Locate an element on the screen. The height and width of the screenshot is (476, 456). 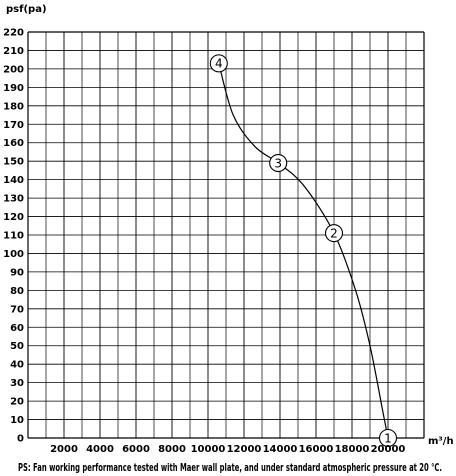
y-tick-label: 140 is located at coordinates (13, 180).